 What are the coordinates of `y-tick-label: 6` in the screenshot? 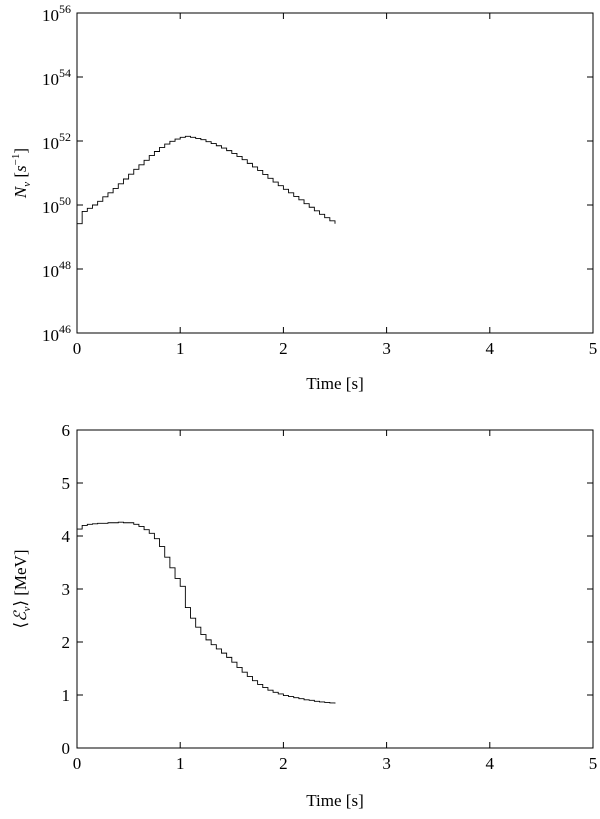 It's located at (66, 430).